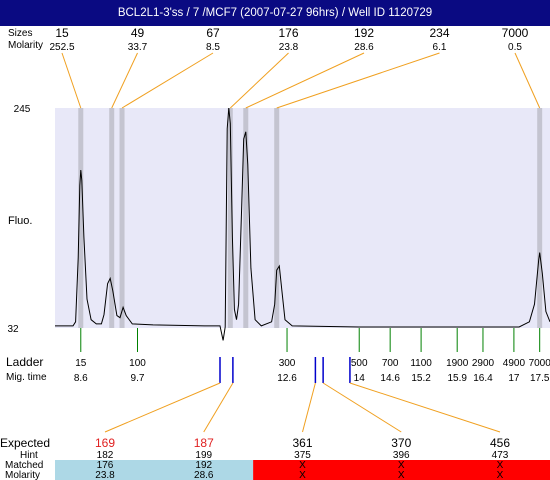  Describe the element at coordinates (359, 363) in the screenshot. I see `ladder-size-label: 500` at that location.